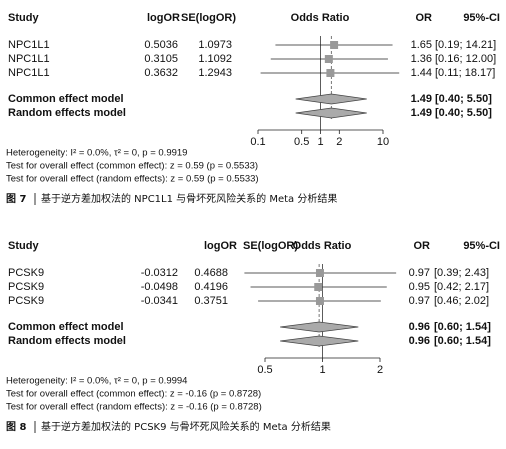 This screenshot has height=449, width=506. What do you see at coordinates (465, 45) in the screenshot?
I see `ci-label: [0.19; 14.21]` at bounding box center [465, 45].